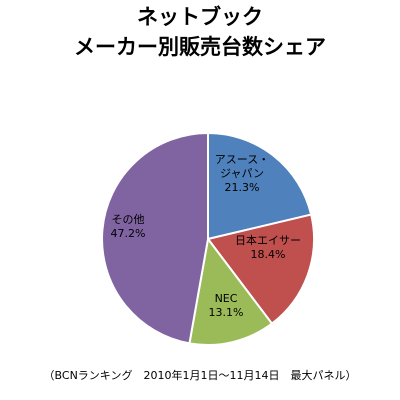 Image resolution: width=400 pixels, height=400 pixels. Describe the element at coordinates (242, 187) in the screenshot. I see `slice-value-label: 21.3%` at that location.